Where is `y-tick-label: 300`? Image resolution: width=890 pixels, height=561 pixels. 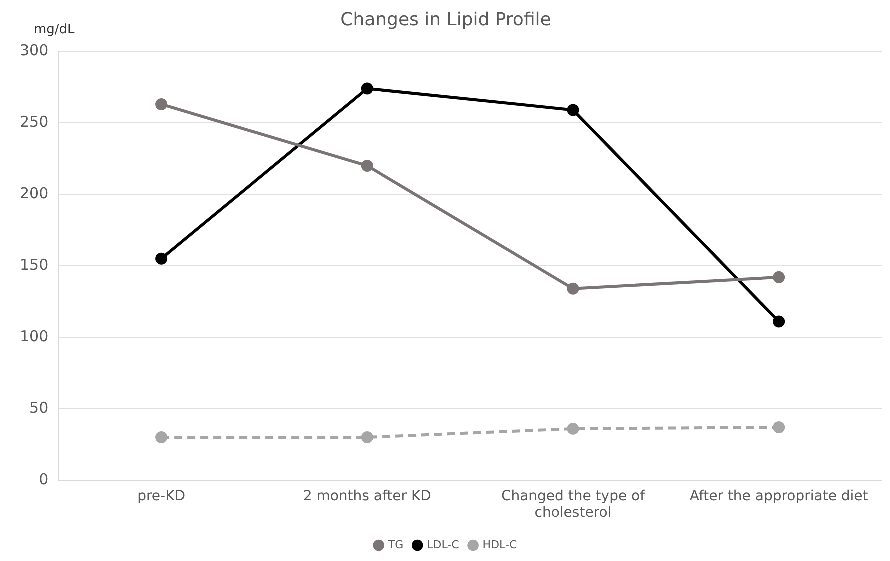 y-tick-label: 300 is located at coordinates (34, 50).